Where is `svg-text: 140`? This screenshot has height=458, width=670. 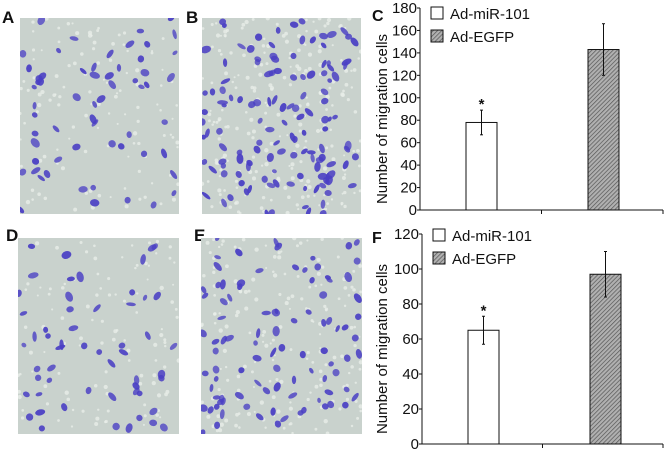 svg-text: 140 is located at coordinates (404, 53).